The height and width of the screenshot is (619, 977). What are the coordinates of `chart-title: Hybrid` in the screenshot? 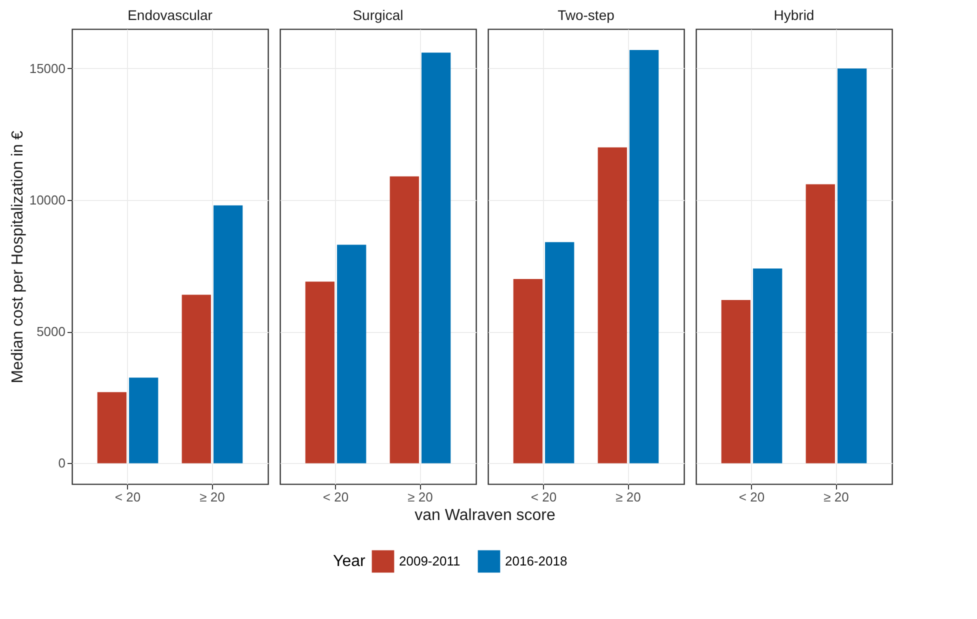 It's located at (794, 15).